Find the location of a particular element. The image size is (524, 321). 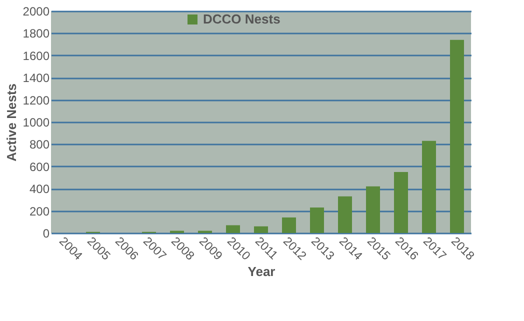

y-tick-label: 800 is located at coordinates (39, 145).